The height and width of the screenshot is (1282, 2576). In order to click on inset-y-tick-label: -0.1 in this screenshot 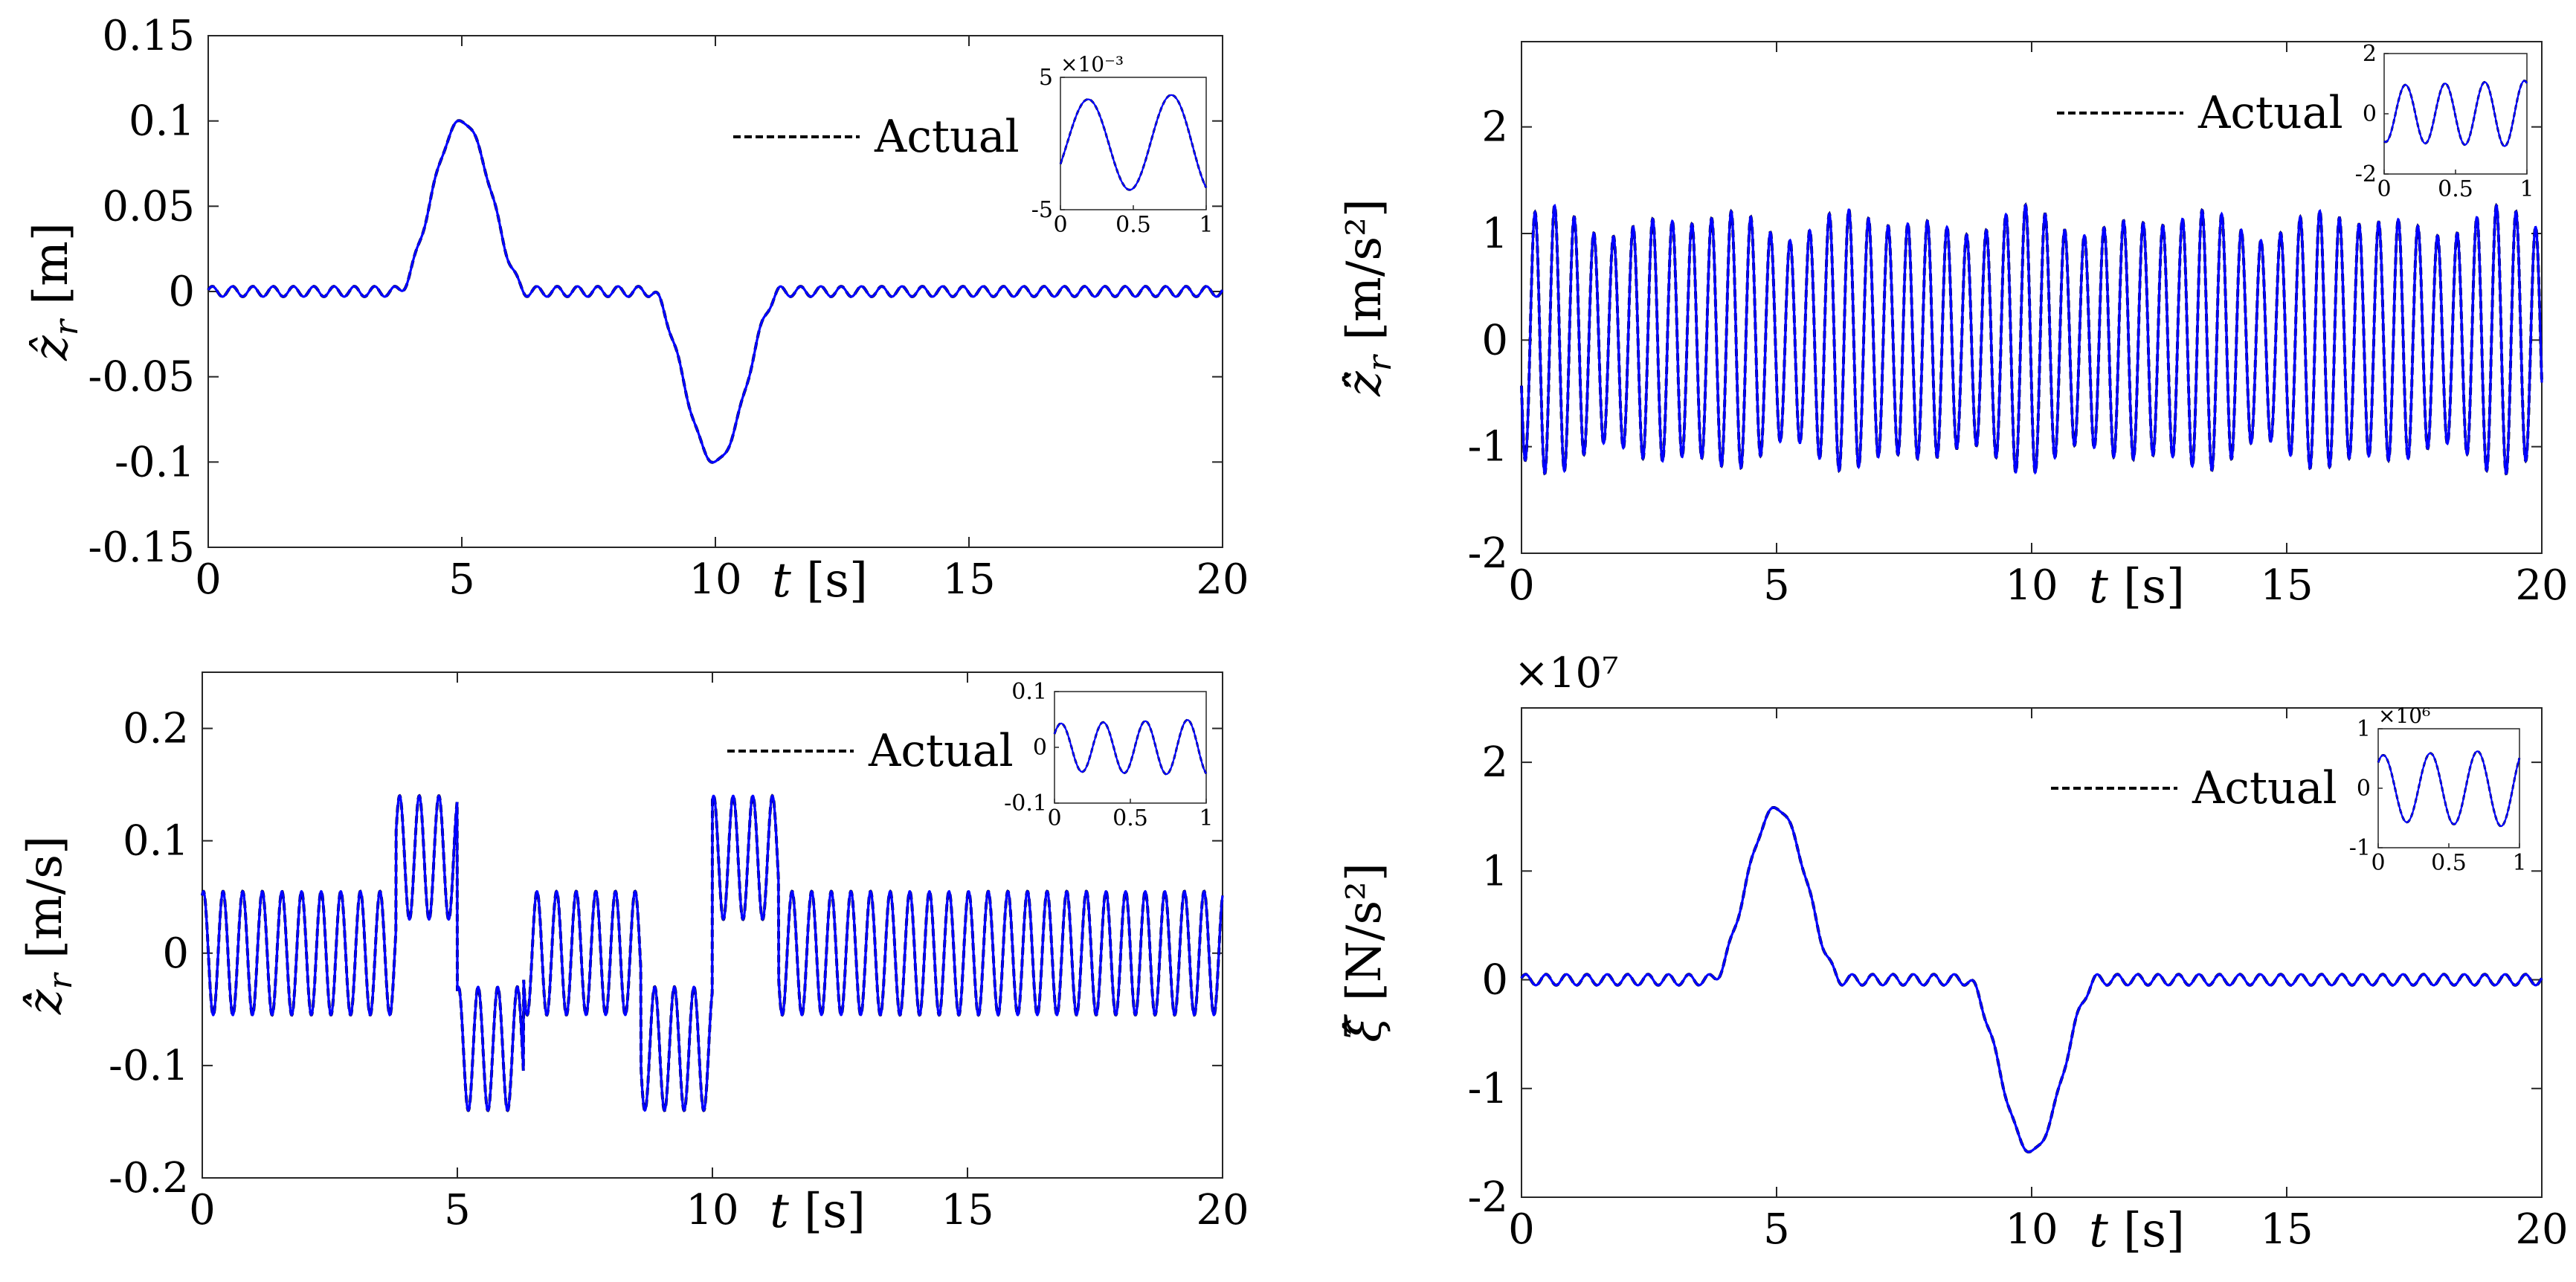, I will do `click(1025, 803)`.